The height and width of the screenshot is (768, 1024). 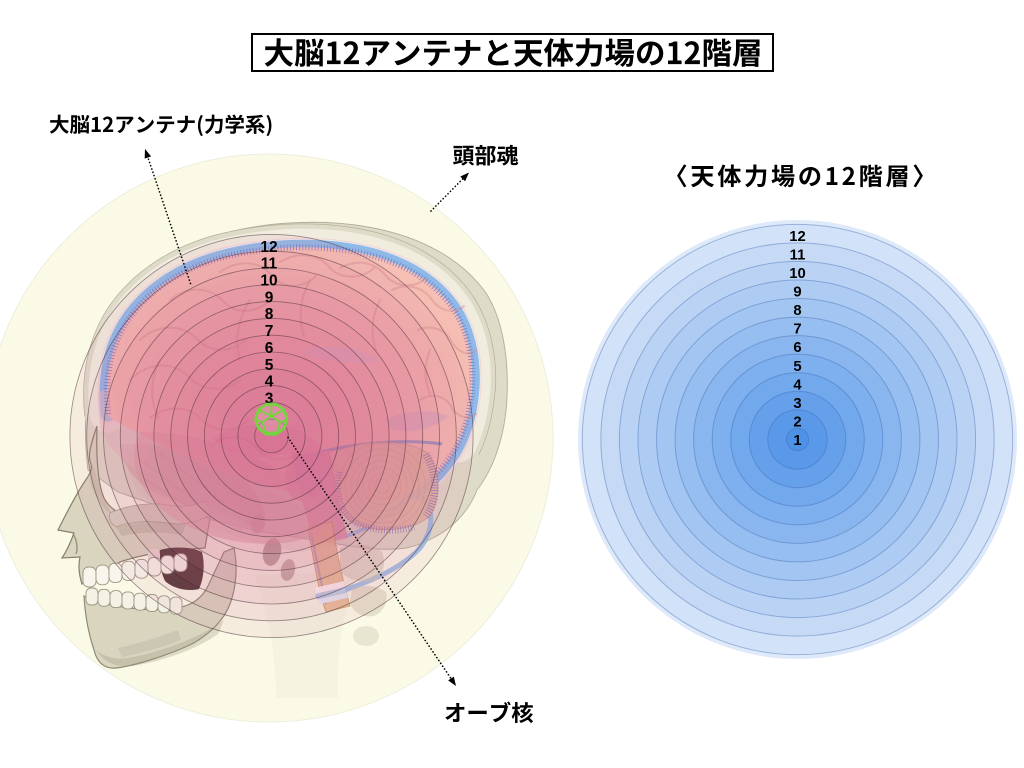 What do you see at coordinates (797, 422) in the screenshot?
I see `svg-text: 2` at bounding box center [797, 422].